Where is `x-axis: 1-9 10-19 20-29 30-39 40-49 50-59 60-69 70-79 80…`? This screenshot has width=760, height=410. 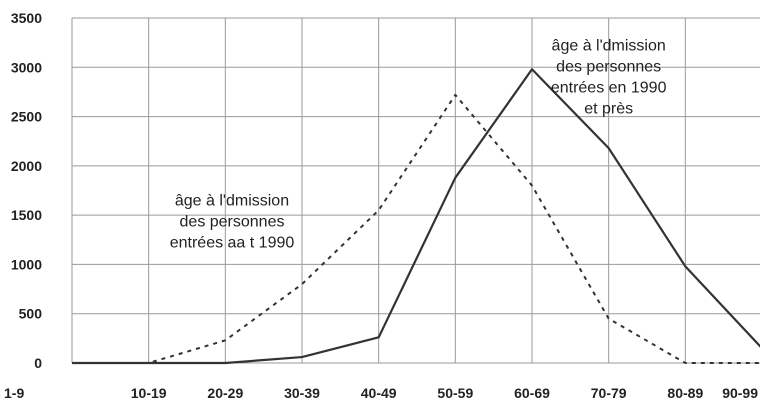 x-axis: 1-9 10-19 20-29 30-39 40-49 50-59 60-69 70-79 80… is located at coordinates (381, 393).